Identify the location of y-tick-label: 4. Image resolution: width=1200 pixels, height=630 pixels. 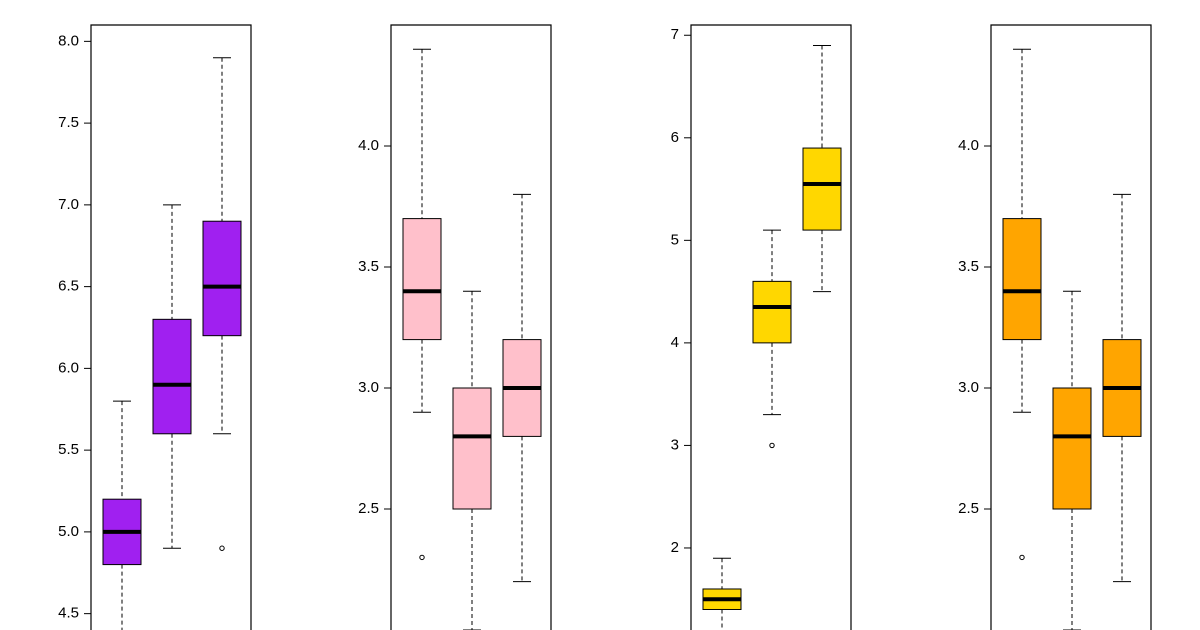
(675, 342).